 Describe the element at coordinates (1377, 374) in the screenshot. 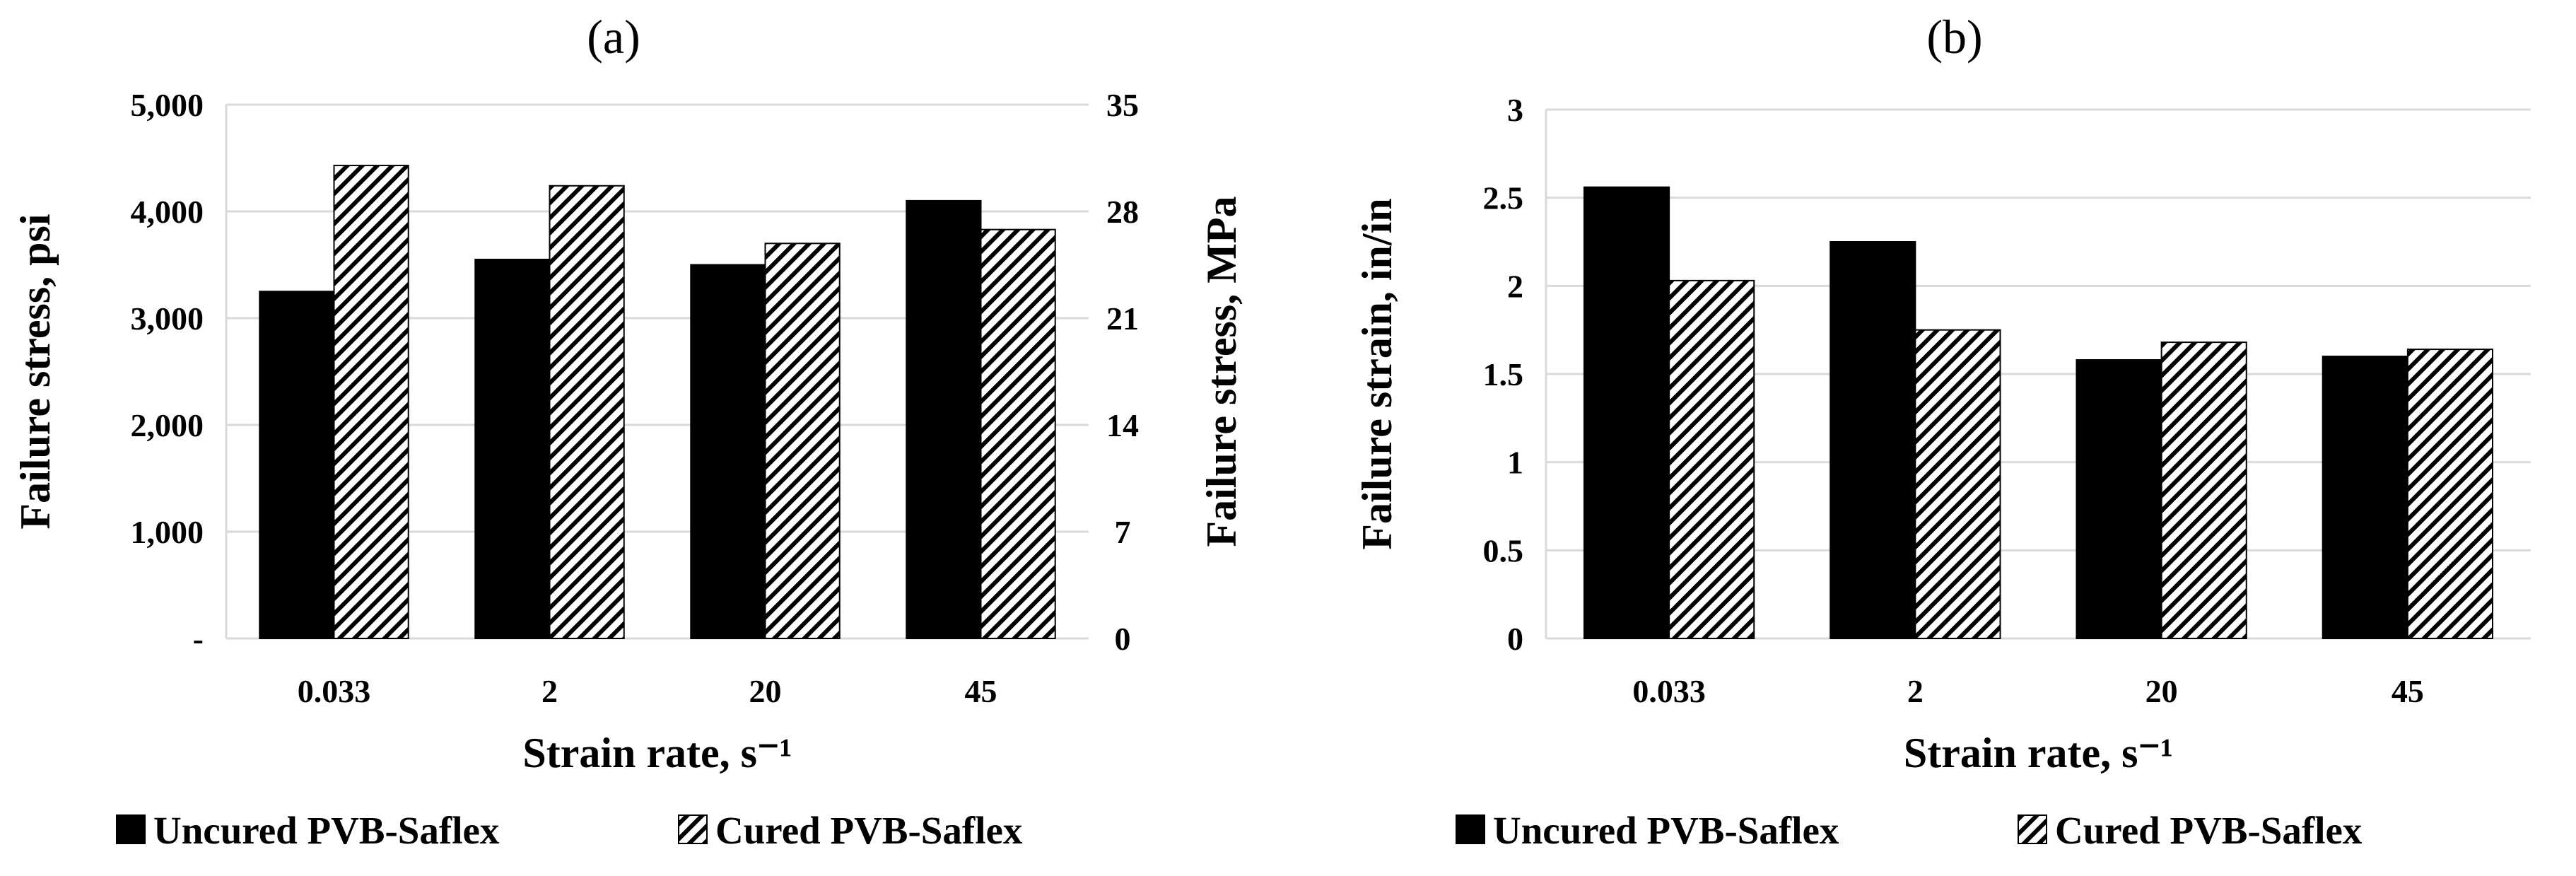

I see `y-axis-label: Failure strain, in/in` at that location.